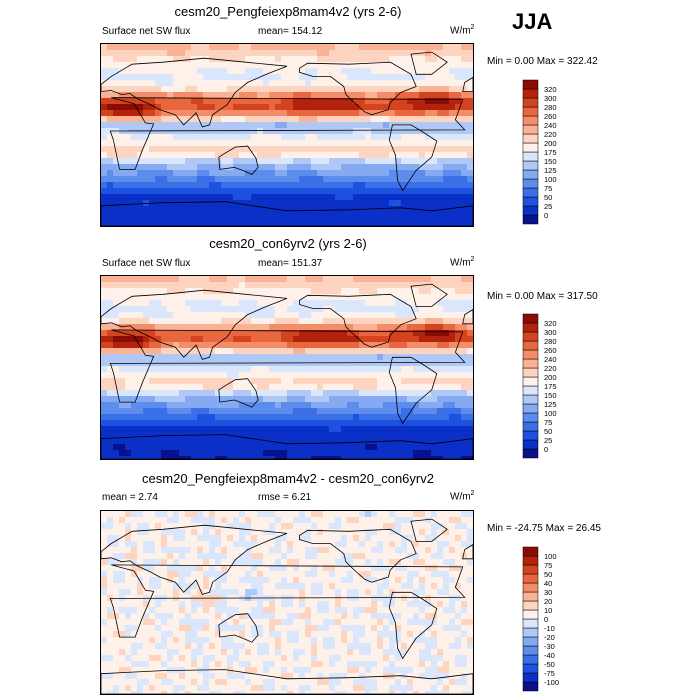  What do you see at coordinates (549, 646) in the screenshot?
I see `colorbar-tick-label: -30` at bounding box center [549, 646].